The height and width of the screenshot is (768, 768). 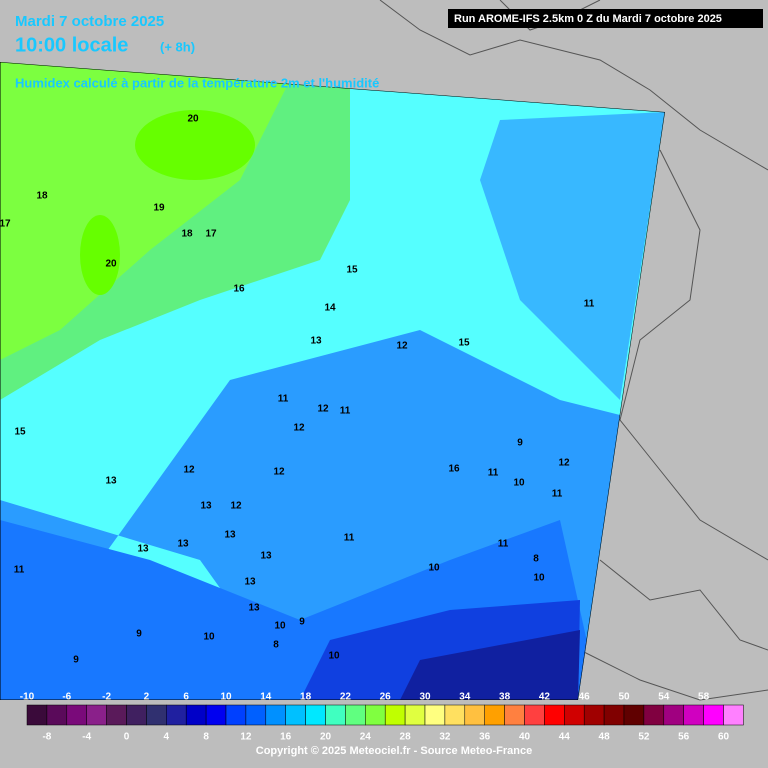 I want to click on scale-label: 24, so click(x=366, y=737).